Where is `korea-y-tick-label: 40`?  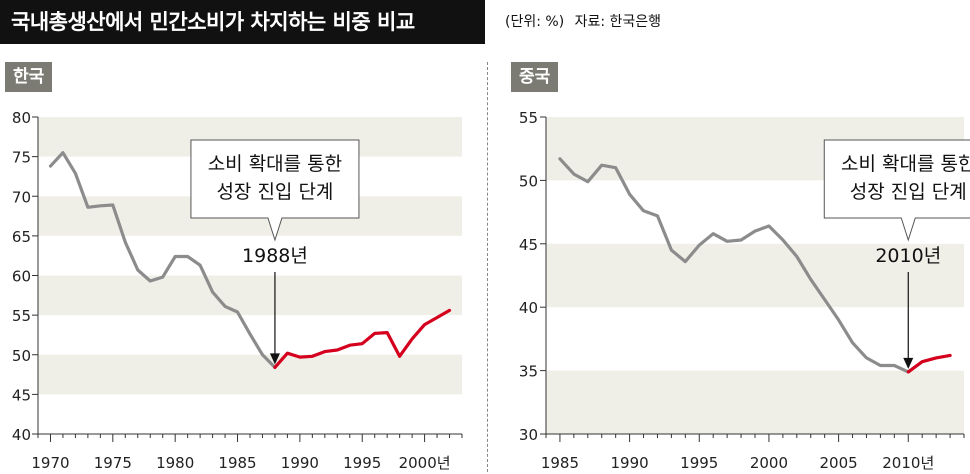 korea-y-tick-label: 40 is located at coordinates (21, 435).